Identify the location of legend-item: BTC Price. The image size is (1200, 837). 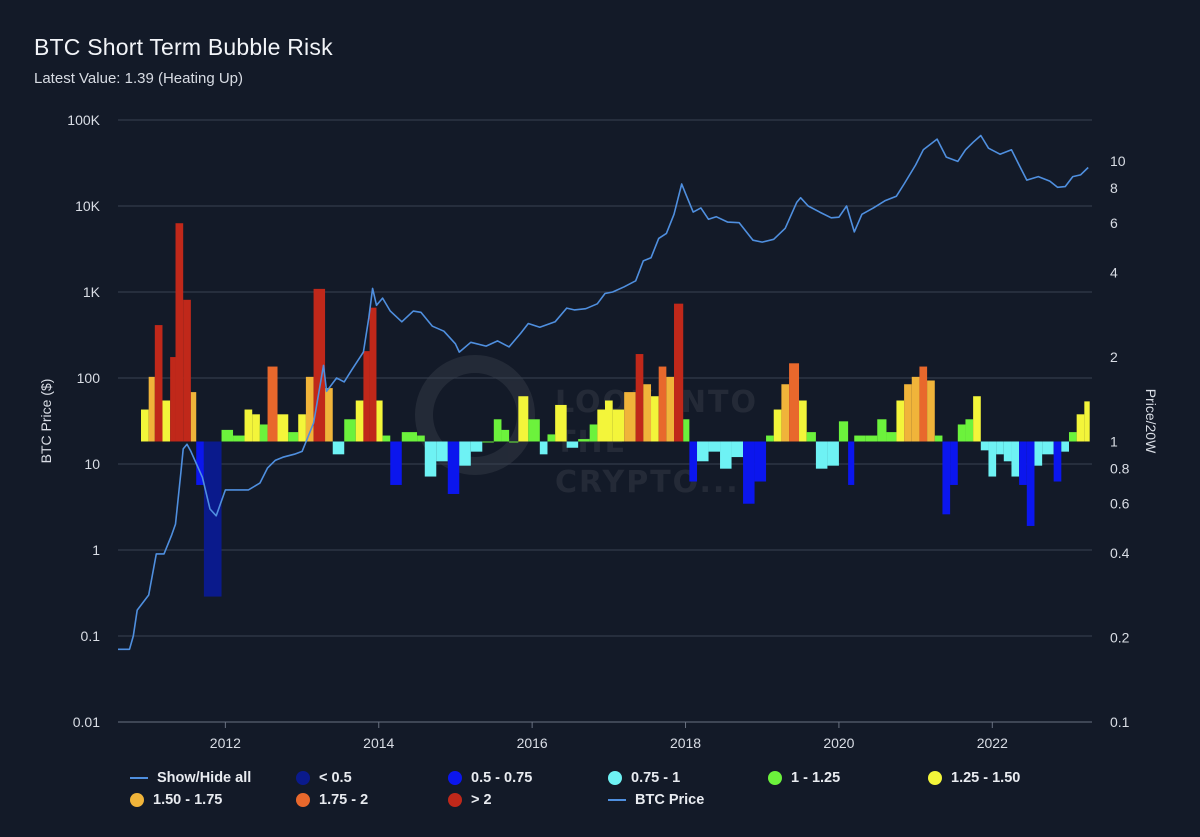
(656, 800).